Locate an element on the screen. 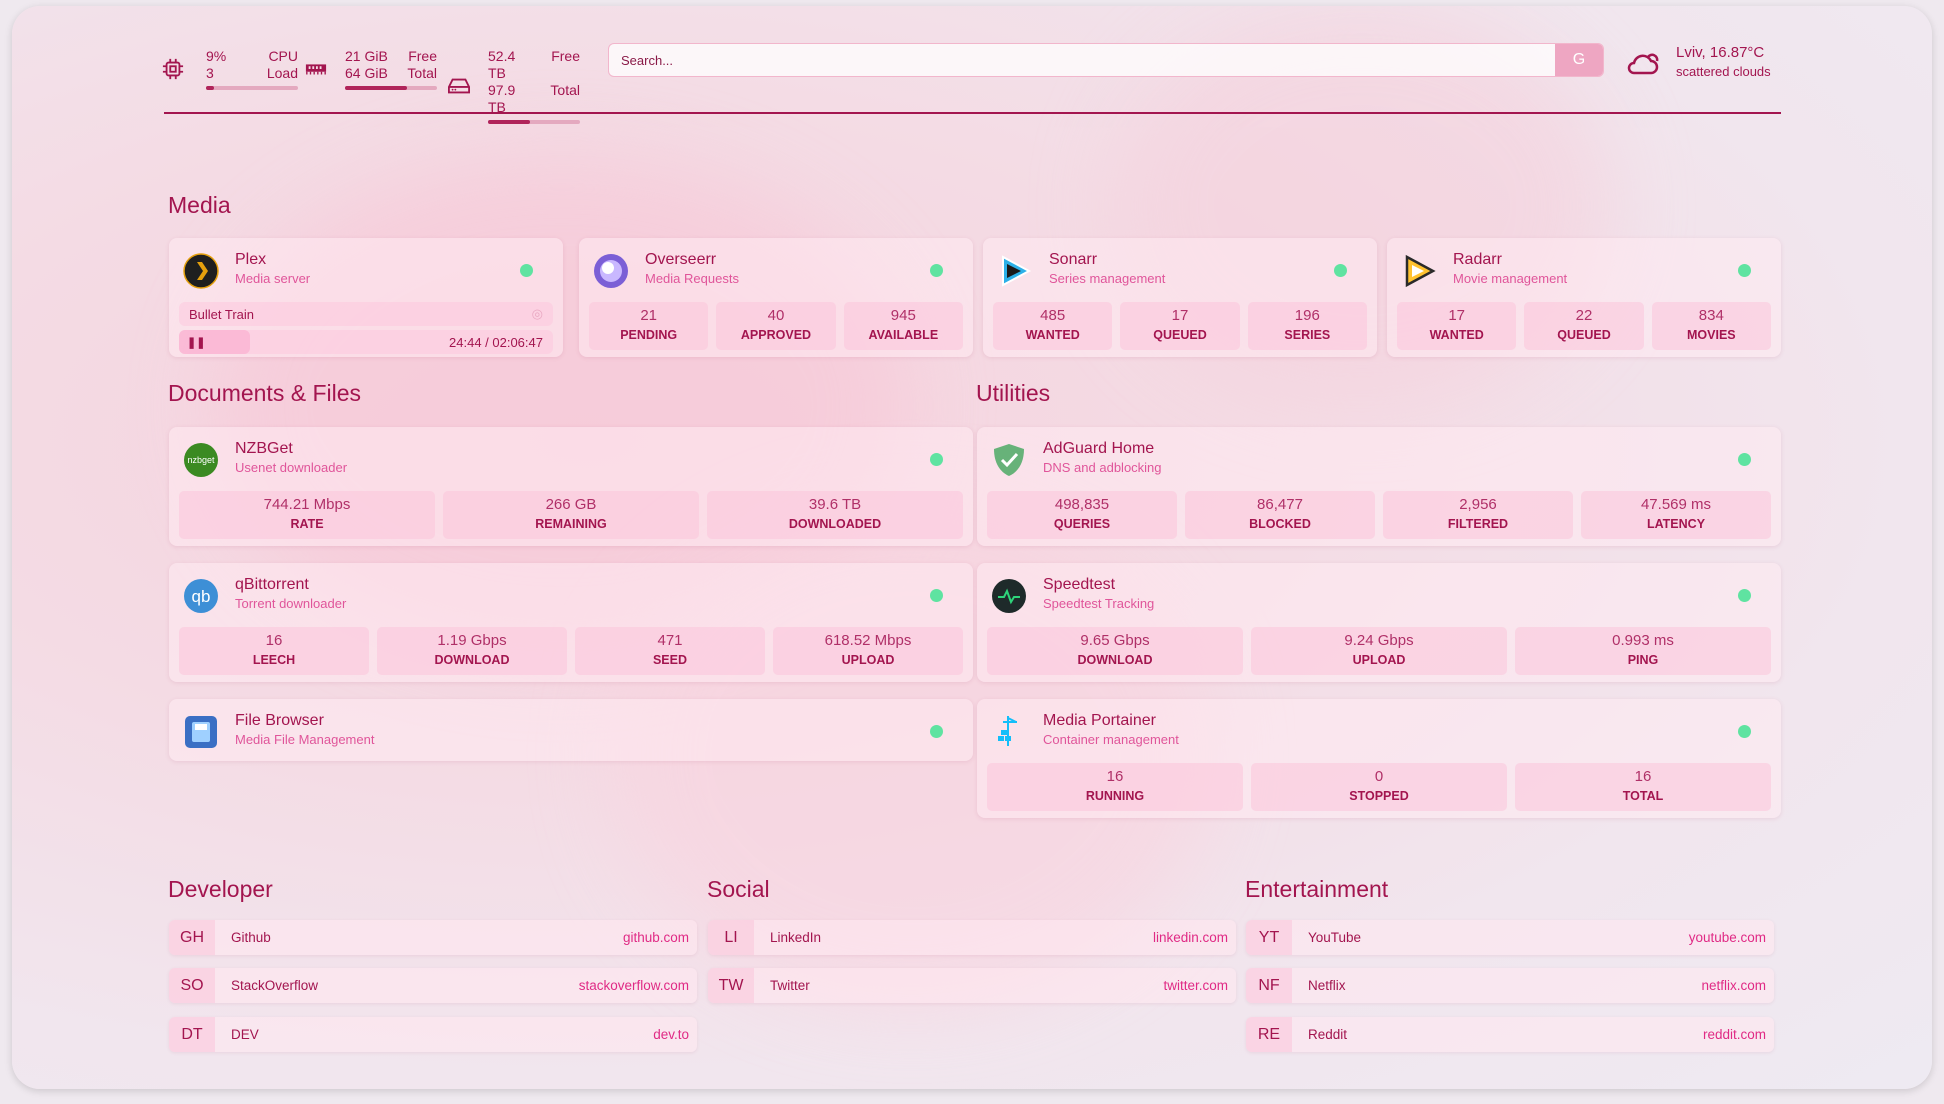 The width and height of the screenshot is (1944, 1104). stat-queued: 22 QUEUED is located at coordinates (1584, 326).